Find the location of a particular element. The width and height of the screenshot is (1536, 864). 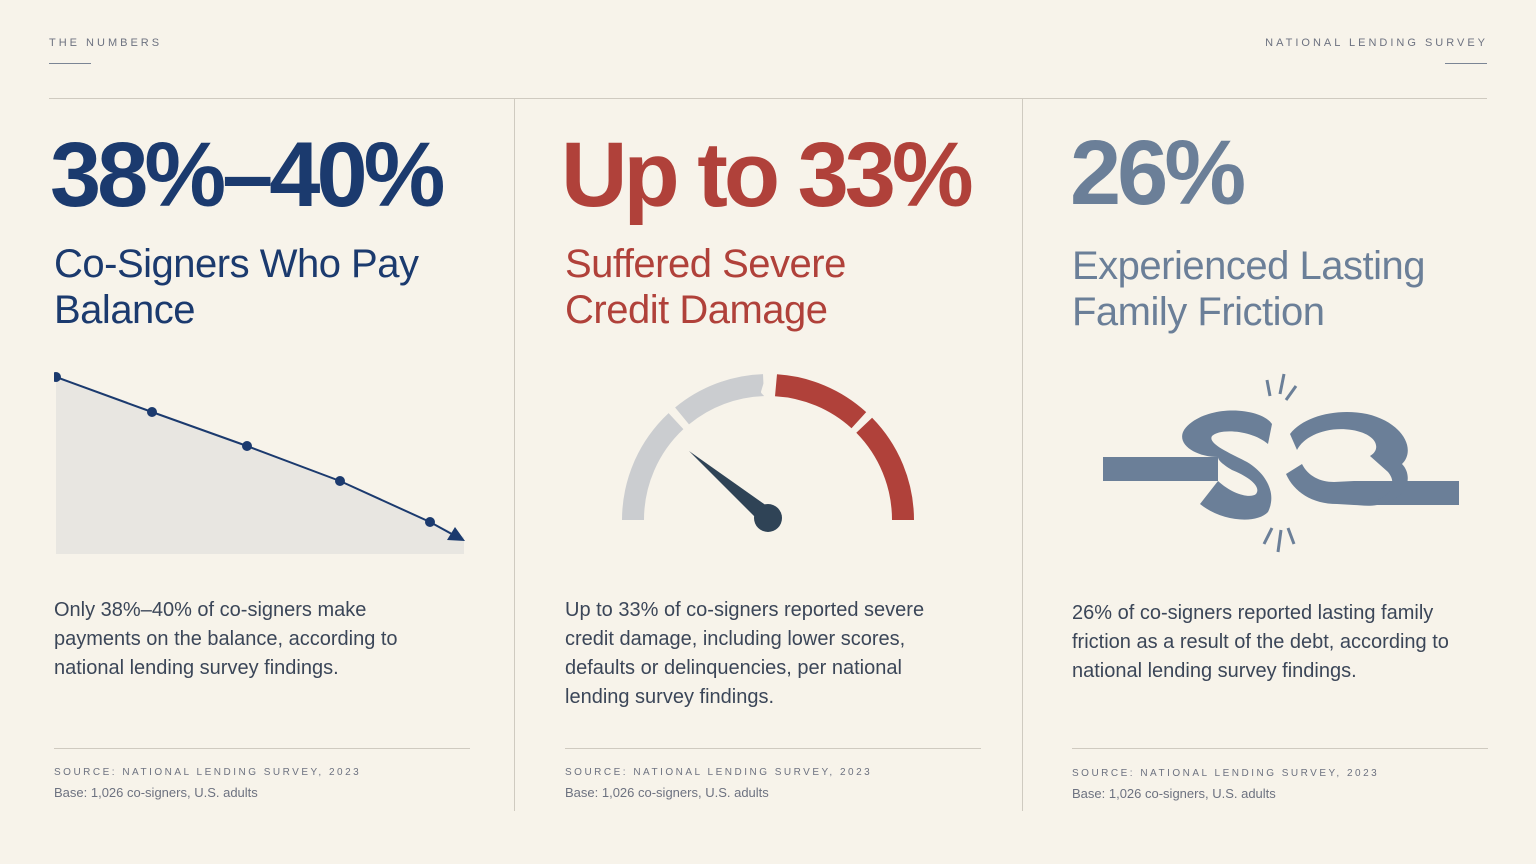

header-kicker-right: NATIONAL LENDING SURVEY is located at coordinates (1376, 43).